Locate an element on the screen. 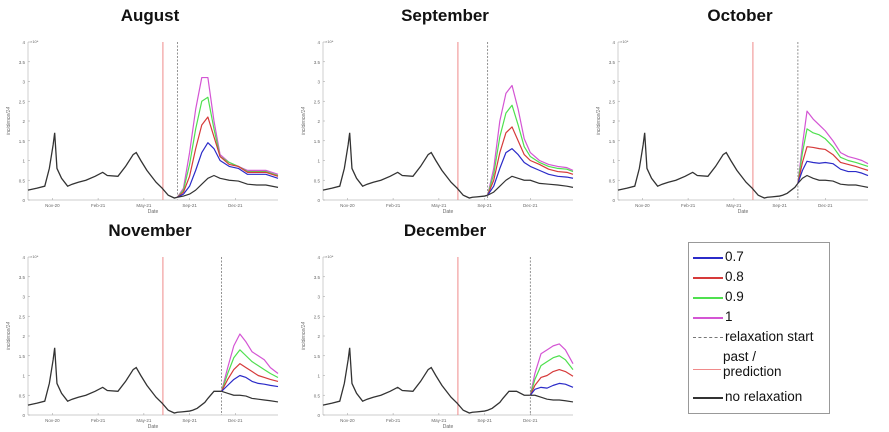 The height and width of the screenshot is (432, 889). panel-title: September is located at coordinates (445, 15).